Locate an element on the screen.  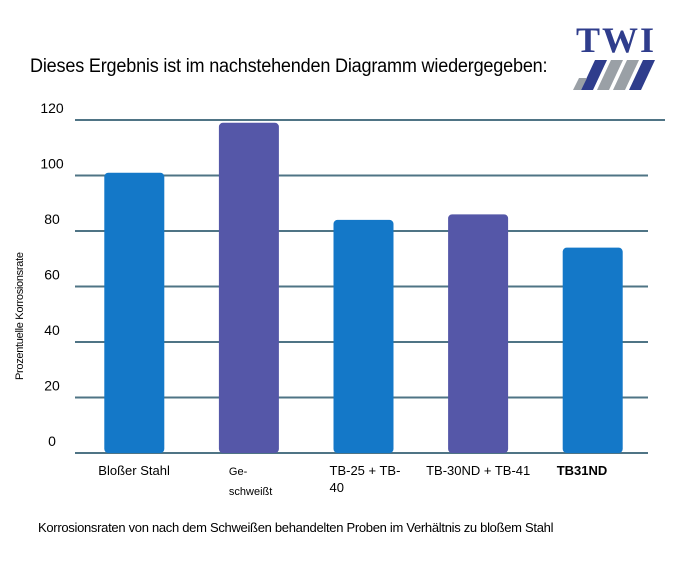
y-tick-label: 0 is located at coordinates (52, 441).